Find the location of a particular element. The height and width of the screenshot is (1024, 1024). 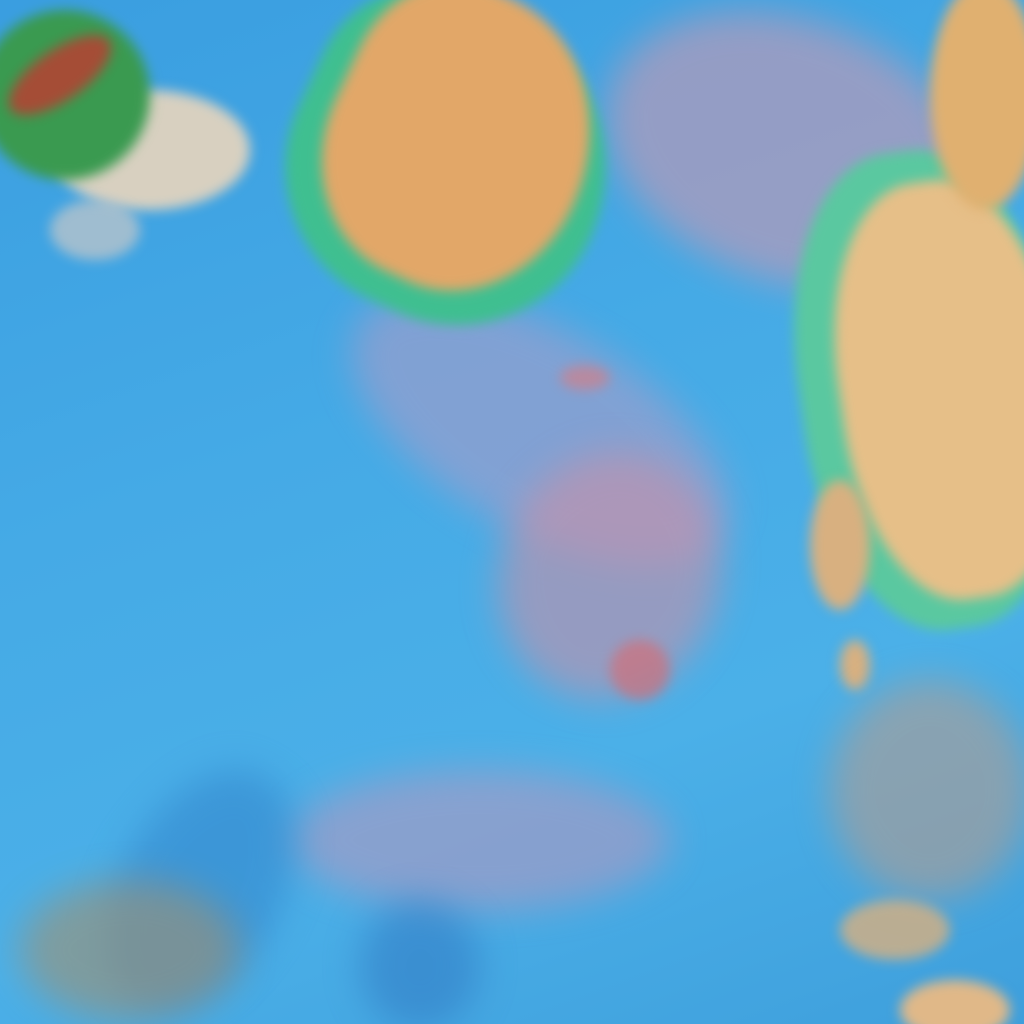

cloud-pale-small is located at coordinates (95, 230).